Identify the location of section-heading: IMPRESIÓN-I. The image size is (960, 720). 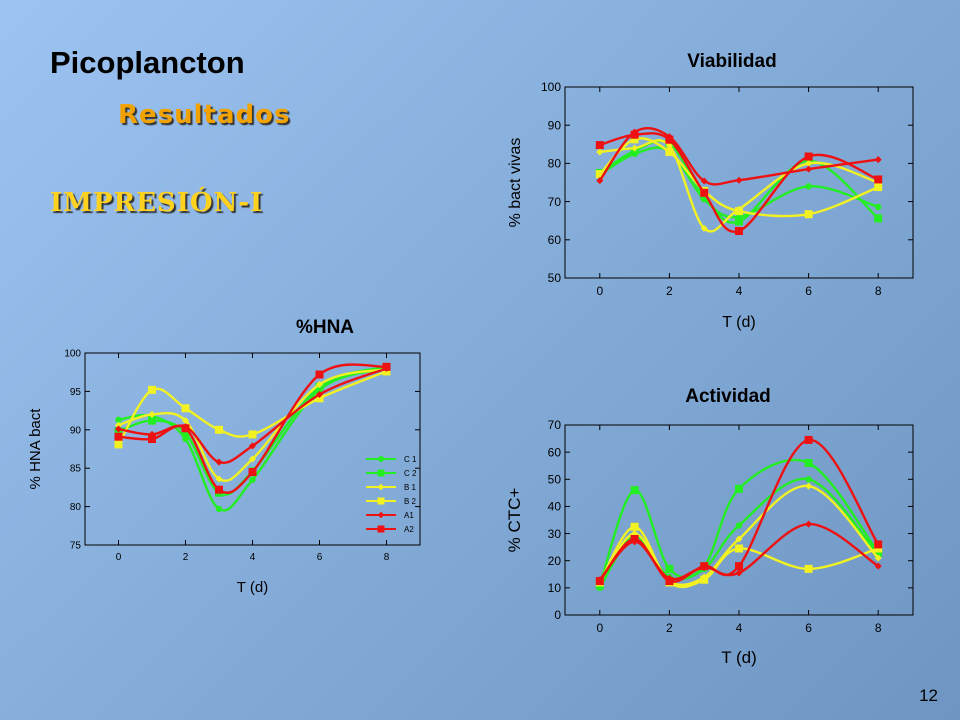
(157, 203).